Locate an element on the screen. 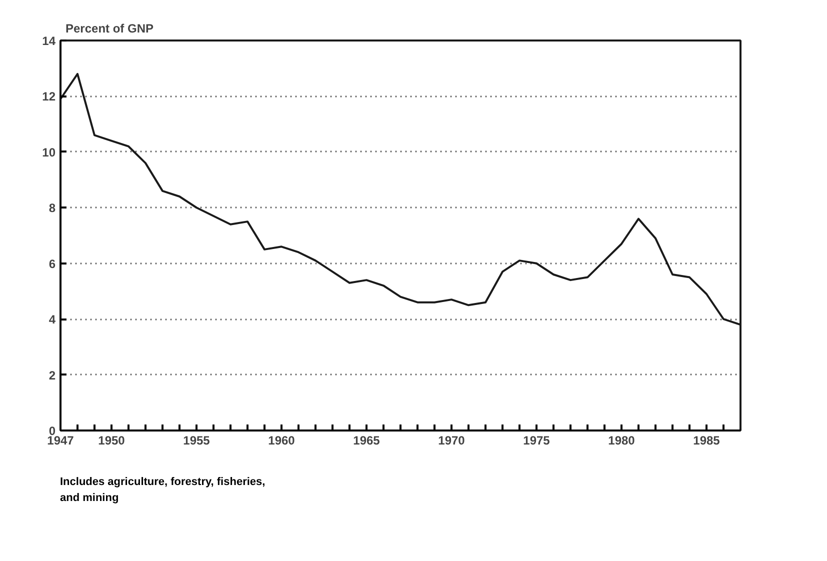 The width and height of the screenshot is (827, 561). y-tick-label: 10 is located at coordinates (49, 152).